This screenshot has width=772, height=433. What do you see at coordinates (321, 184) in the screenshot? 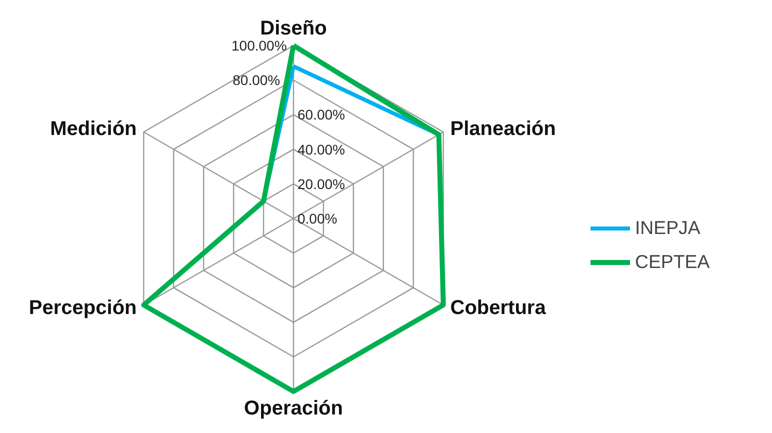
I see `y-tick-label: 20.00%` at bounding box center [321, 184].